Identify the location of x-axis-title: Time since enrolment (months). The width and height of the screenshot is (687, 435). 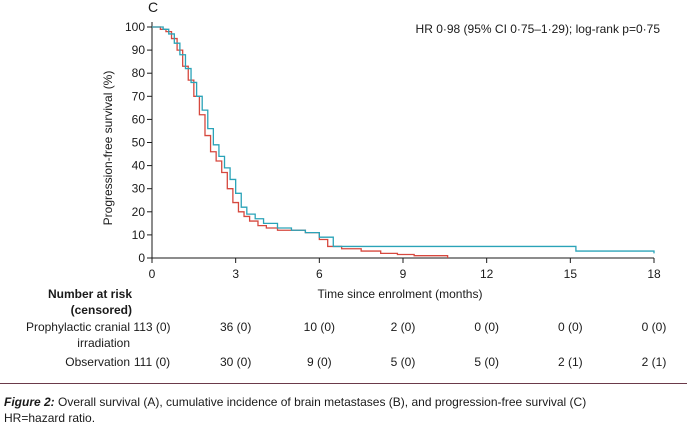
(400, 294).